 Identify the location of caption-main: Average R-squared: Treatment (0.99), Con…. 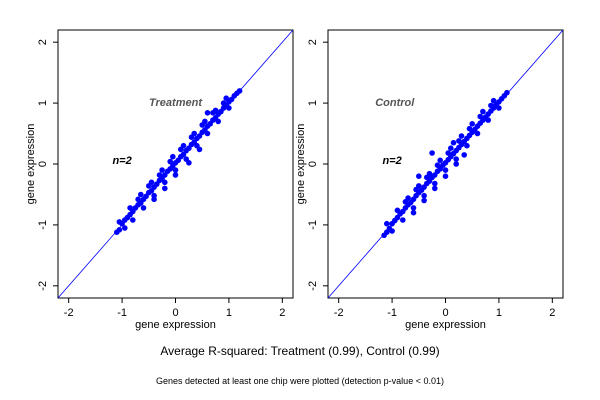
(299, 351).